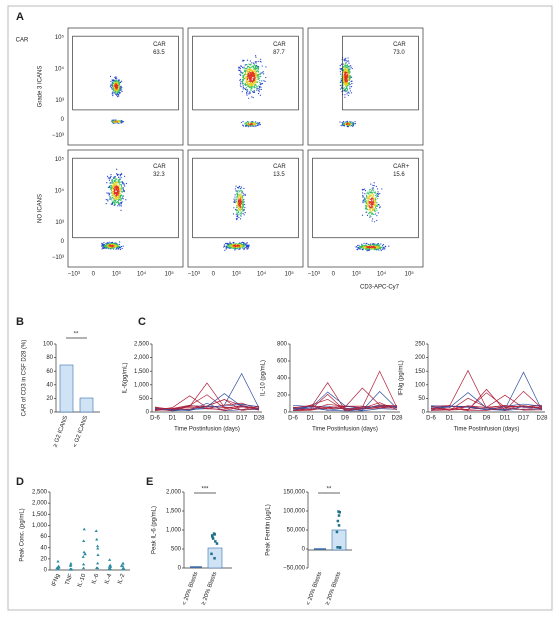  Describe the element at coordinates (524, 419) in the screenshot. I see `x-tick-label: D17` at that location.